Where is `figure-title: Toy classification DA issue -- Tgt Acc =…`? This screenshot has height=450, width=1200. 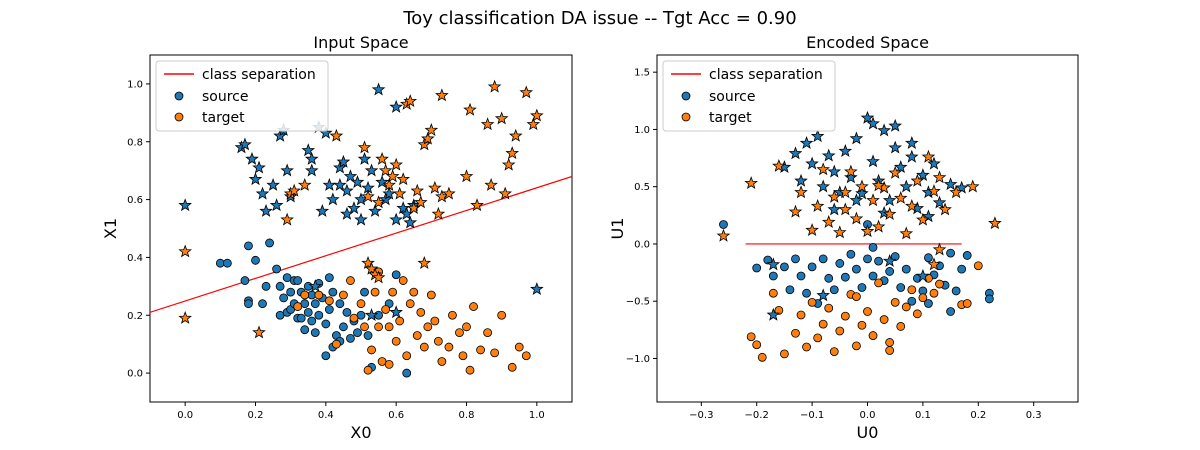
figure-title: Toy classification DA issue -- Tgt Acc =… is located at coordinates (599, 18).